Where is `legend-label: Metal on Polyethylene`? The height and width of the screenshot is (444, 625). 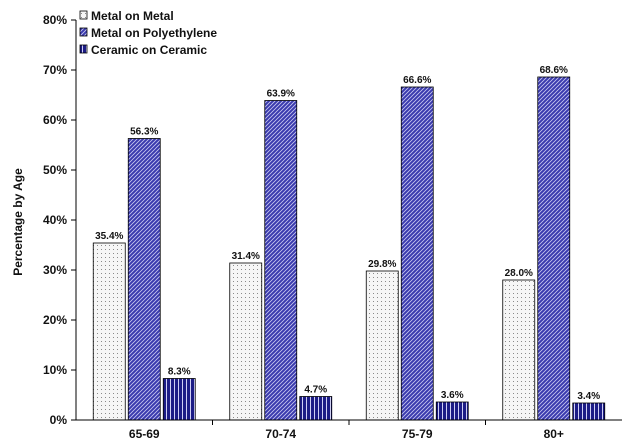 legend-label: Metal on Polyethylene is located at coordinates (154, 33).